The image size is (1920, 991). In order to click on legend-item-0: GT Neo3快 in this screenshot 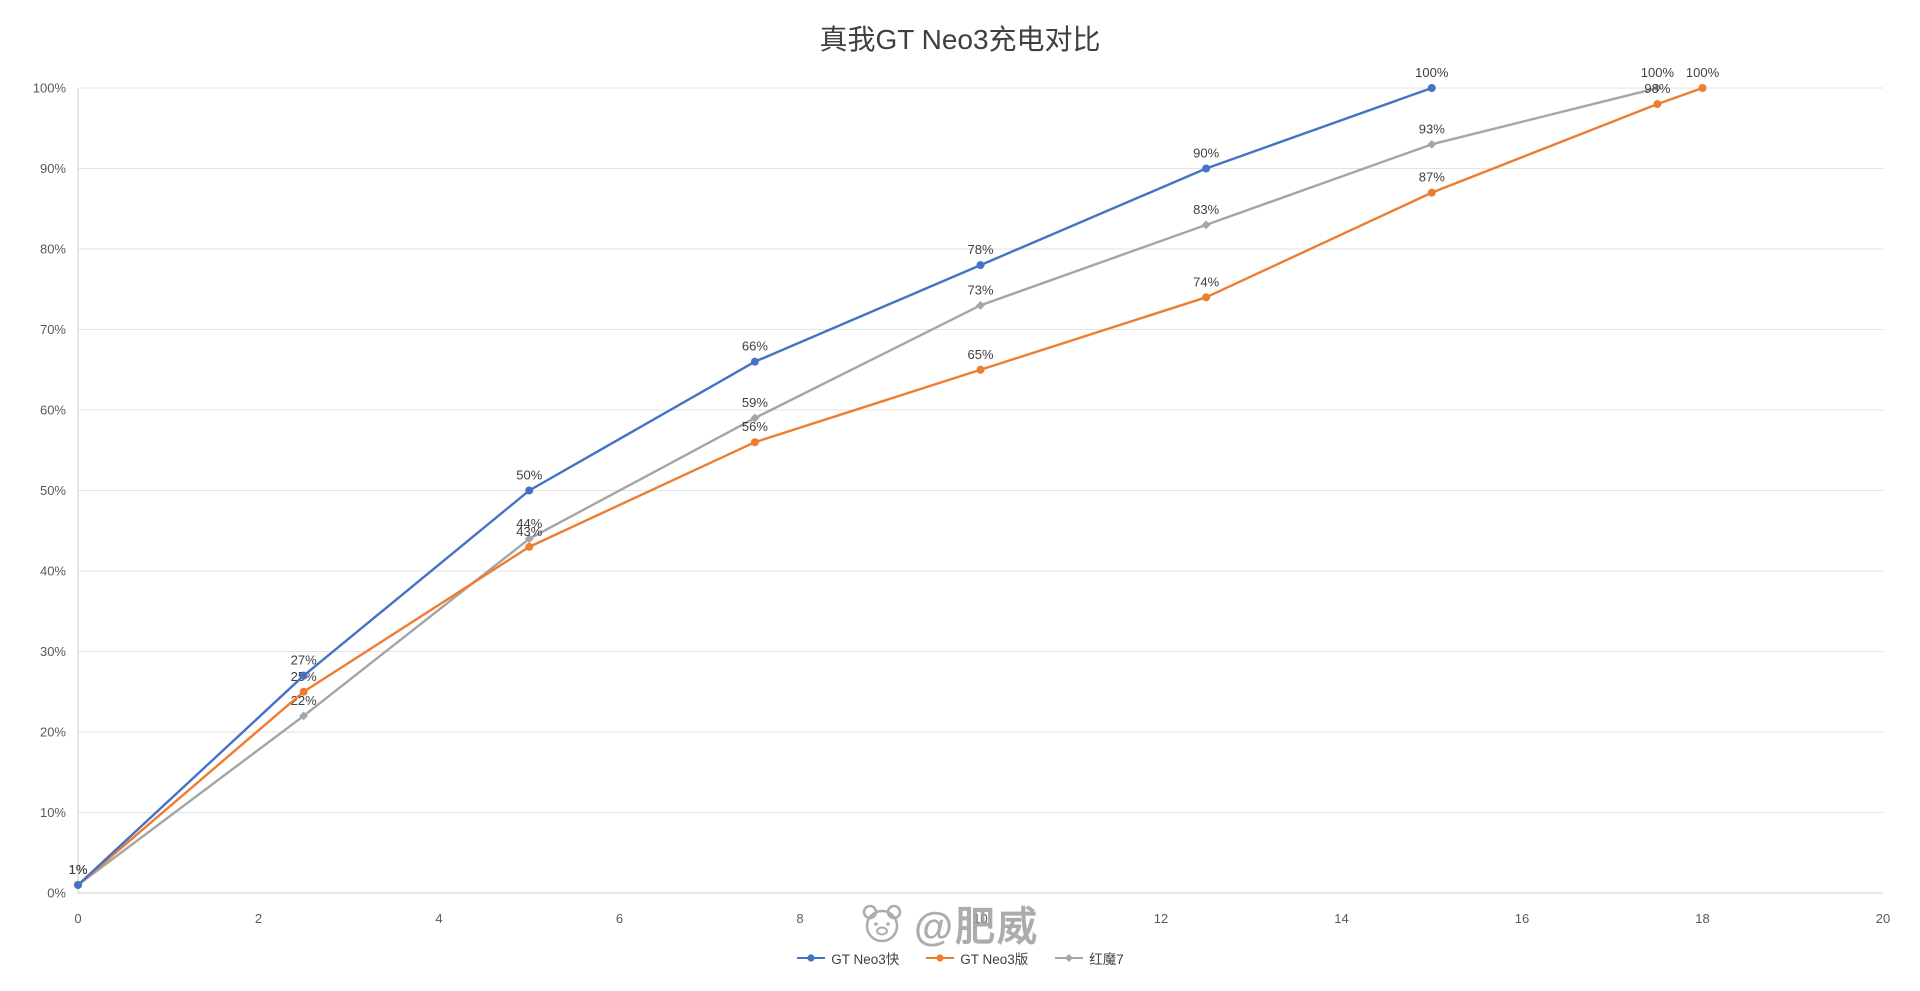, I will do `click(847, 958)`.